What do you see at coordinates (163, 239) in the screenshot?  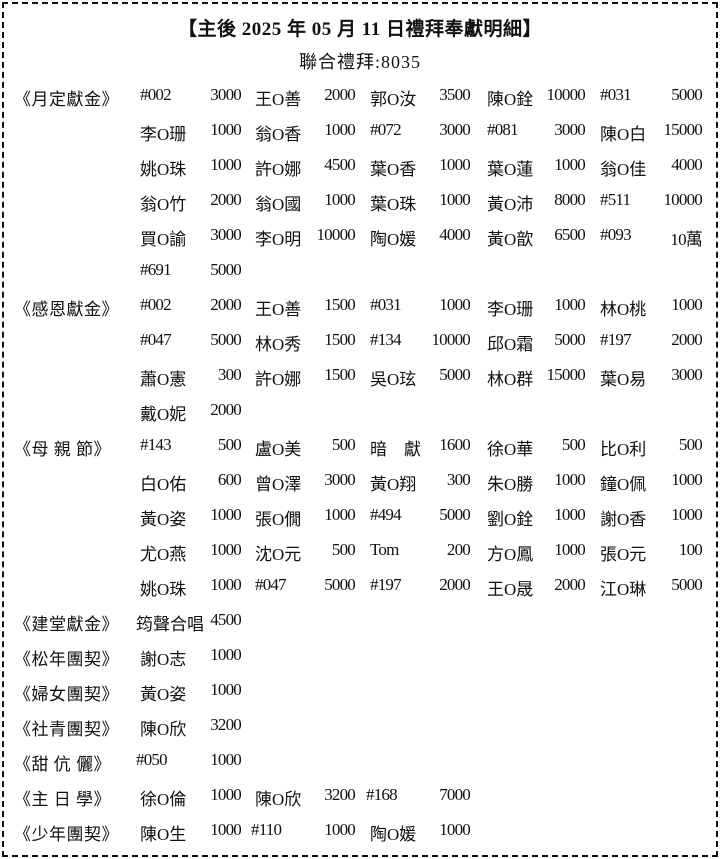 I see `donor-name: 買O諭` at bounding box center [163, 239].